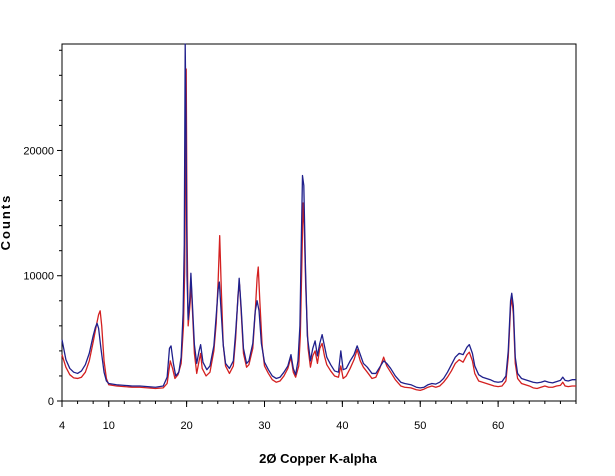 The image size is (615, 476). What do you see at coordinates (498, 426) in the screenshot?
I see `x-tick-label: 60` at bounding box center [498, 426].